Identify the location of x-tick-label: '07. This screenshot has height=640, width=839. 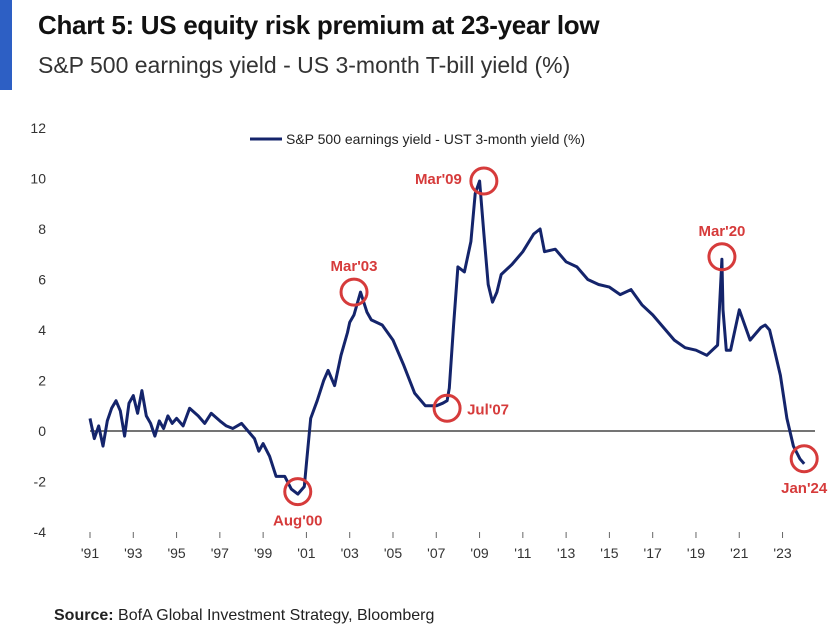
(436, 553).